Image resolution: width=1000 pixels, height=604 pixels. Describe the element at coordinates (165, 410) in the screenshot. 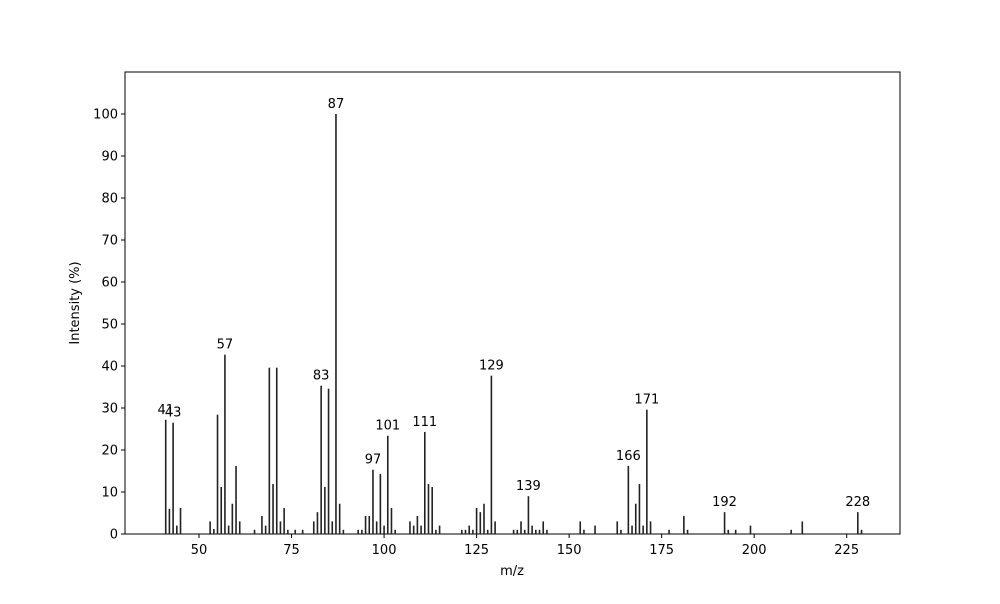

I see `peak-label: 41` at that location.